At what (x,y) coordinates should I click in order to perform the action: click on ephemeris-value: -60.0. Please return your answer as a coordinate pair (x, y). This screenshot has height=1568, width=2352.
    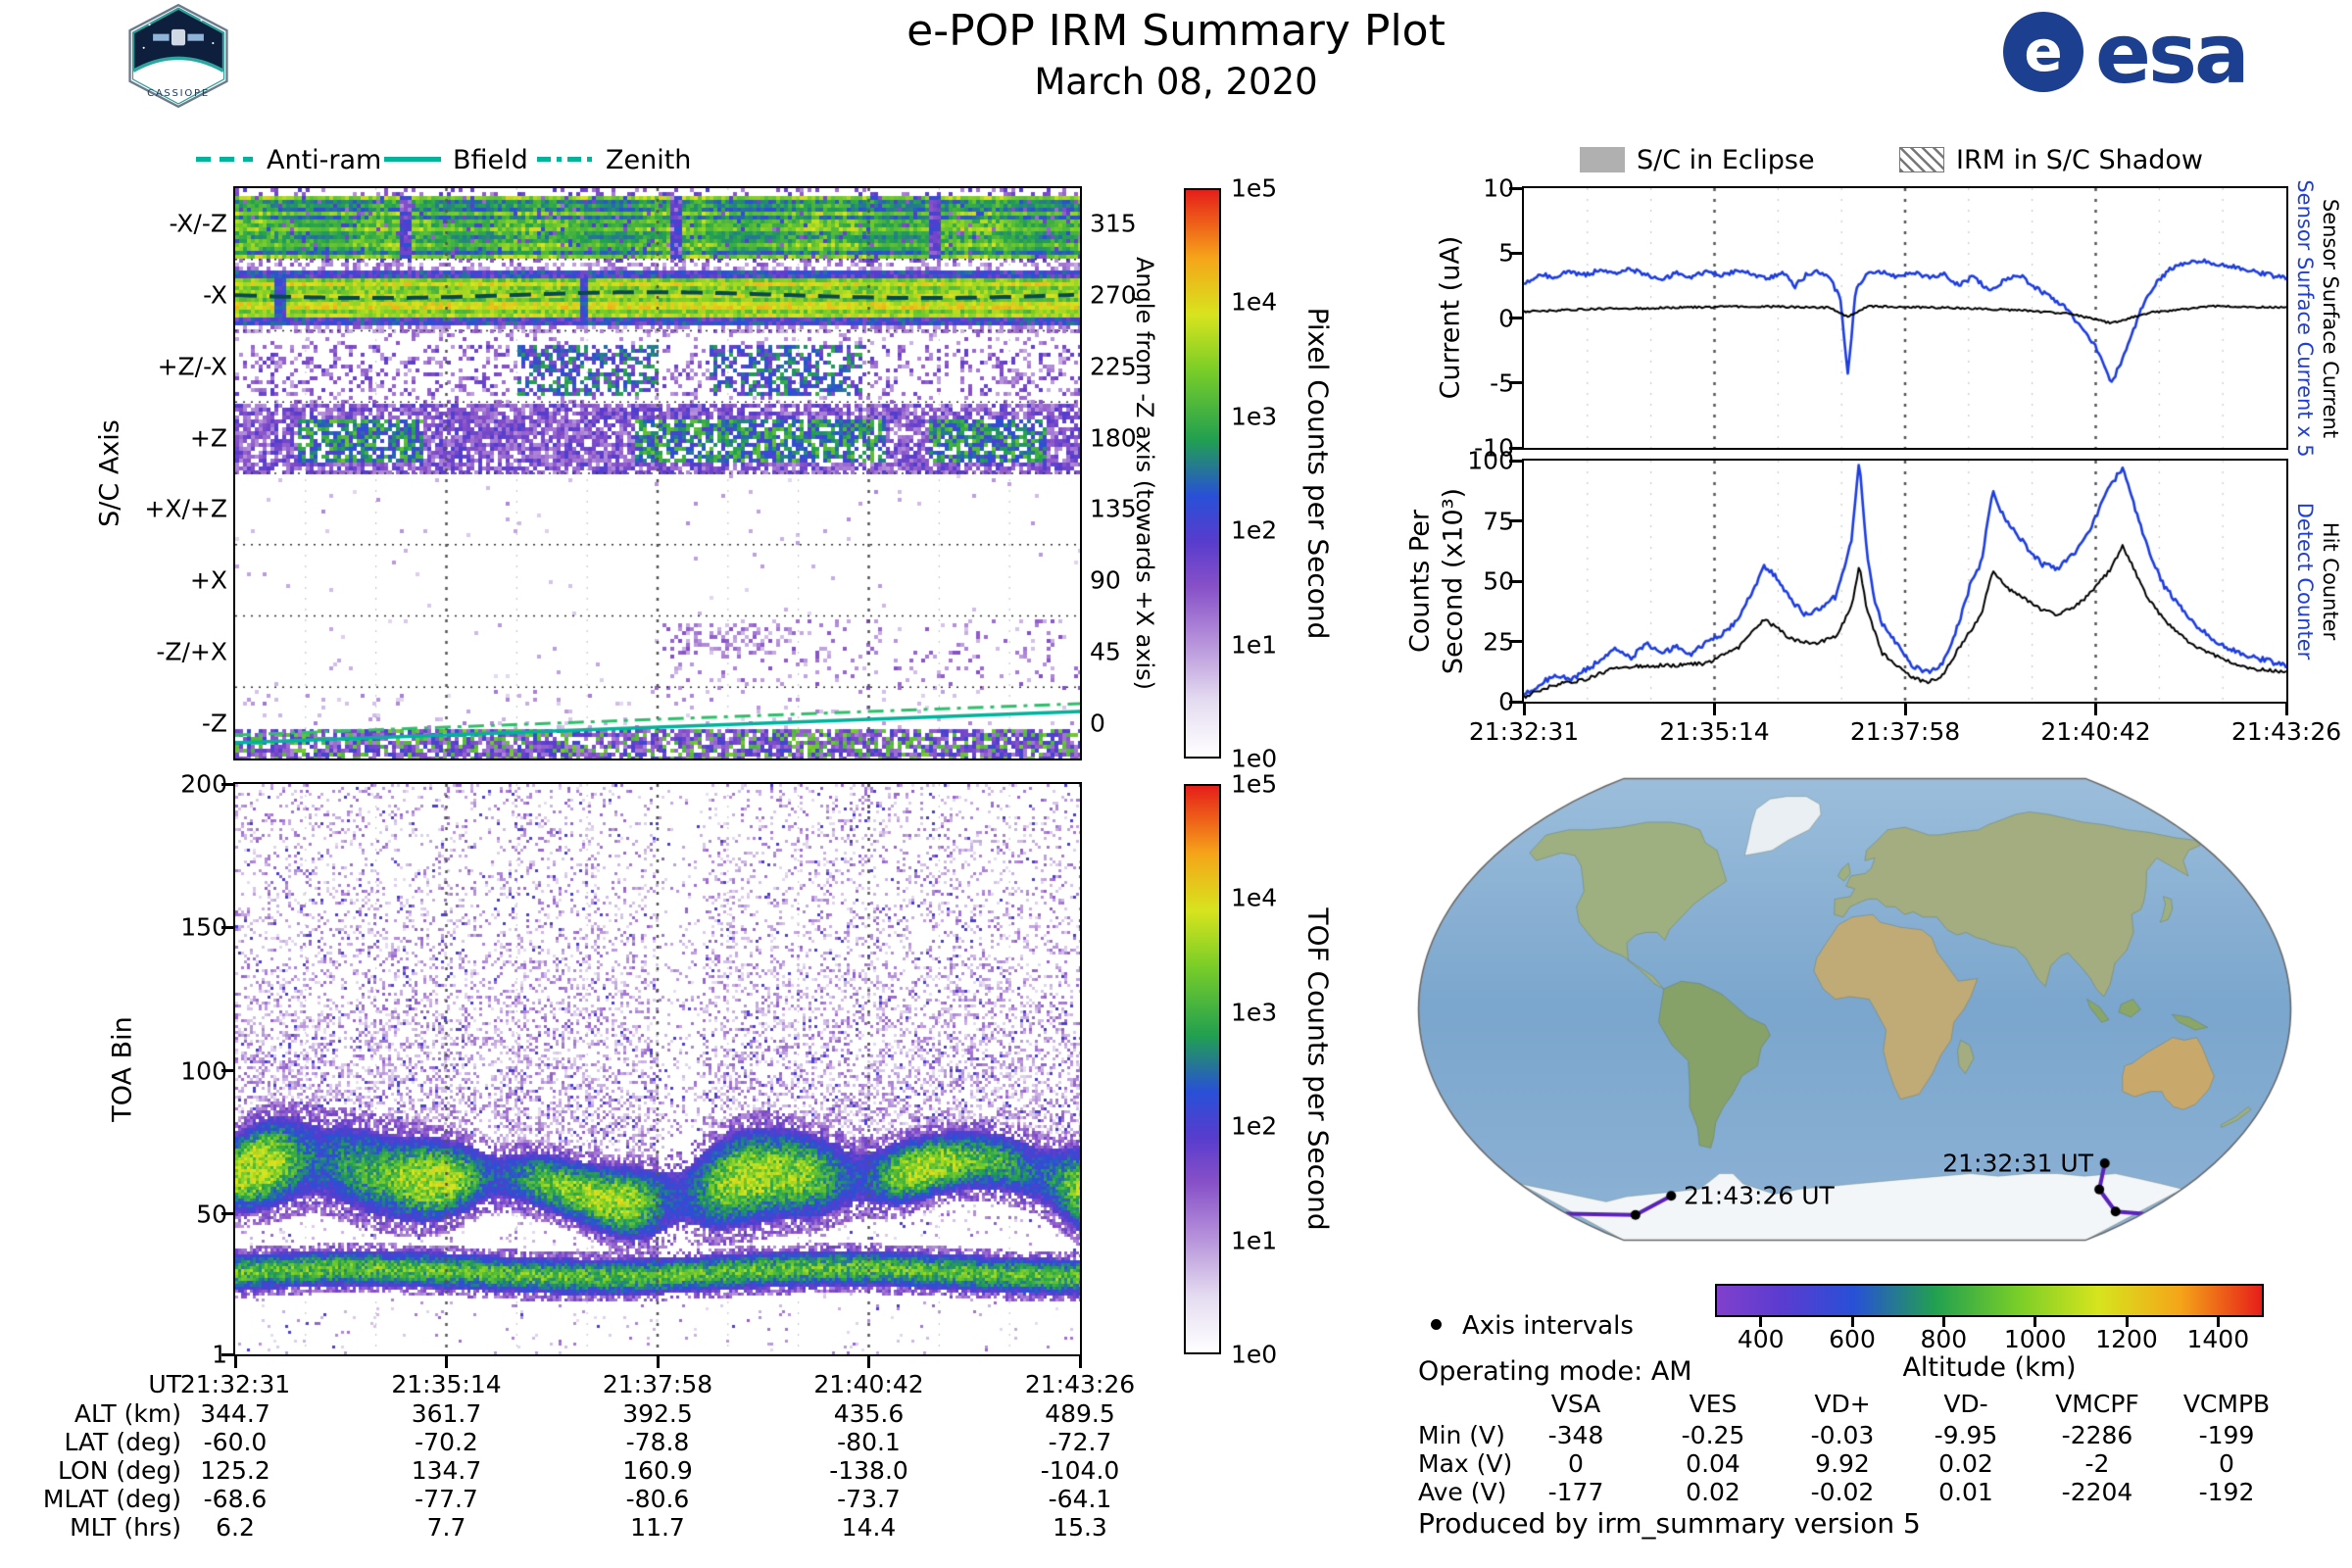
    Looking at the image, I should click on (235, 1442).